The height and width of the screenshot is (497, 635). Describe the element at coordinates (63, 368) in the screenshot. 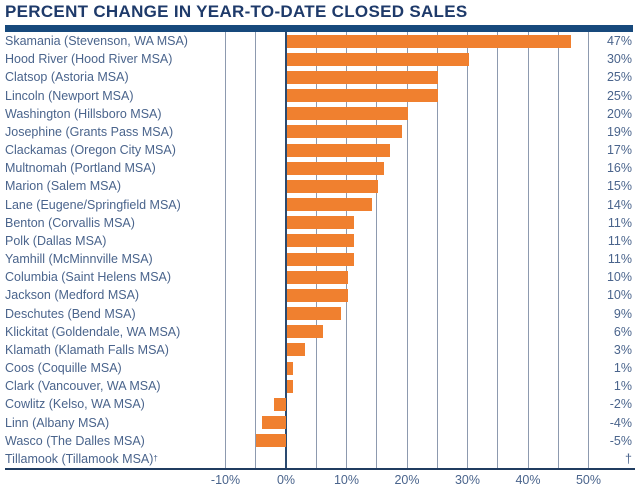

I see `row-label: Coos (Coquille MSA)` at that location.